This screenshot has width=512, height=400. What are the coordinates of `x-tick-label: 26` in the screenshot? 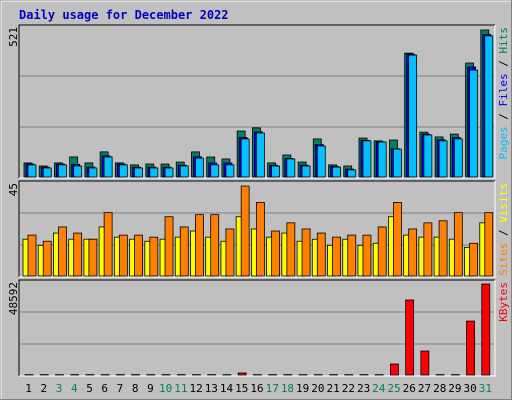 It's located at (409, 388).